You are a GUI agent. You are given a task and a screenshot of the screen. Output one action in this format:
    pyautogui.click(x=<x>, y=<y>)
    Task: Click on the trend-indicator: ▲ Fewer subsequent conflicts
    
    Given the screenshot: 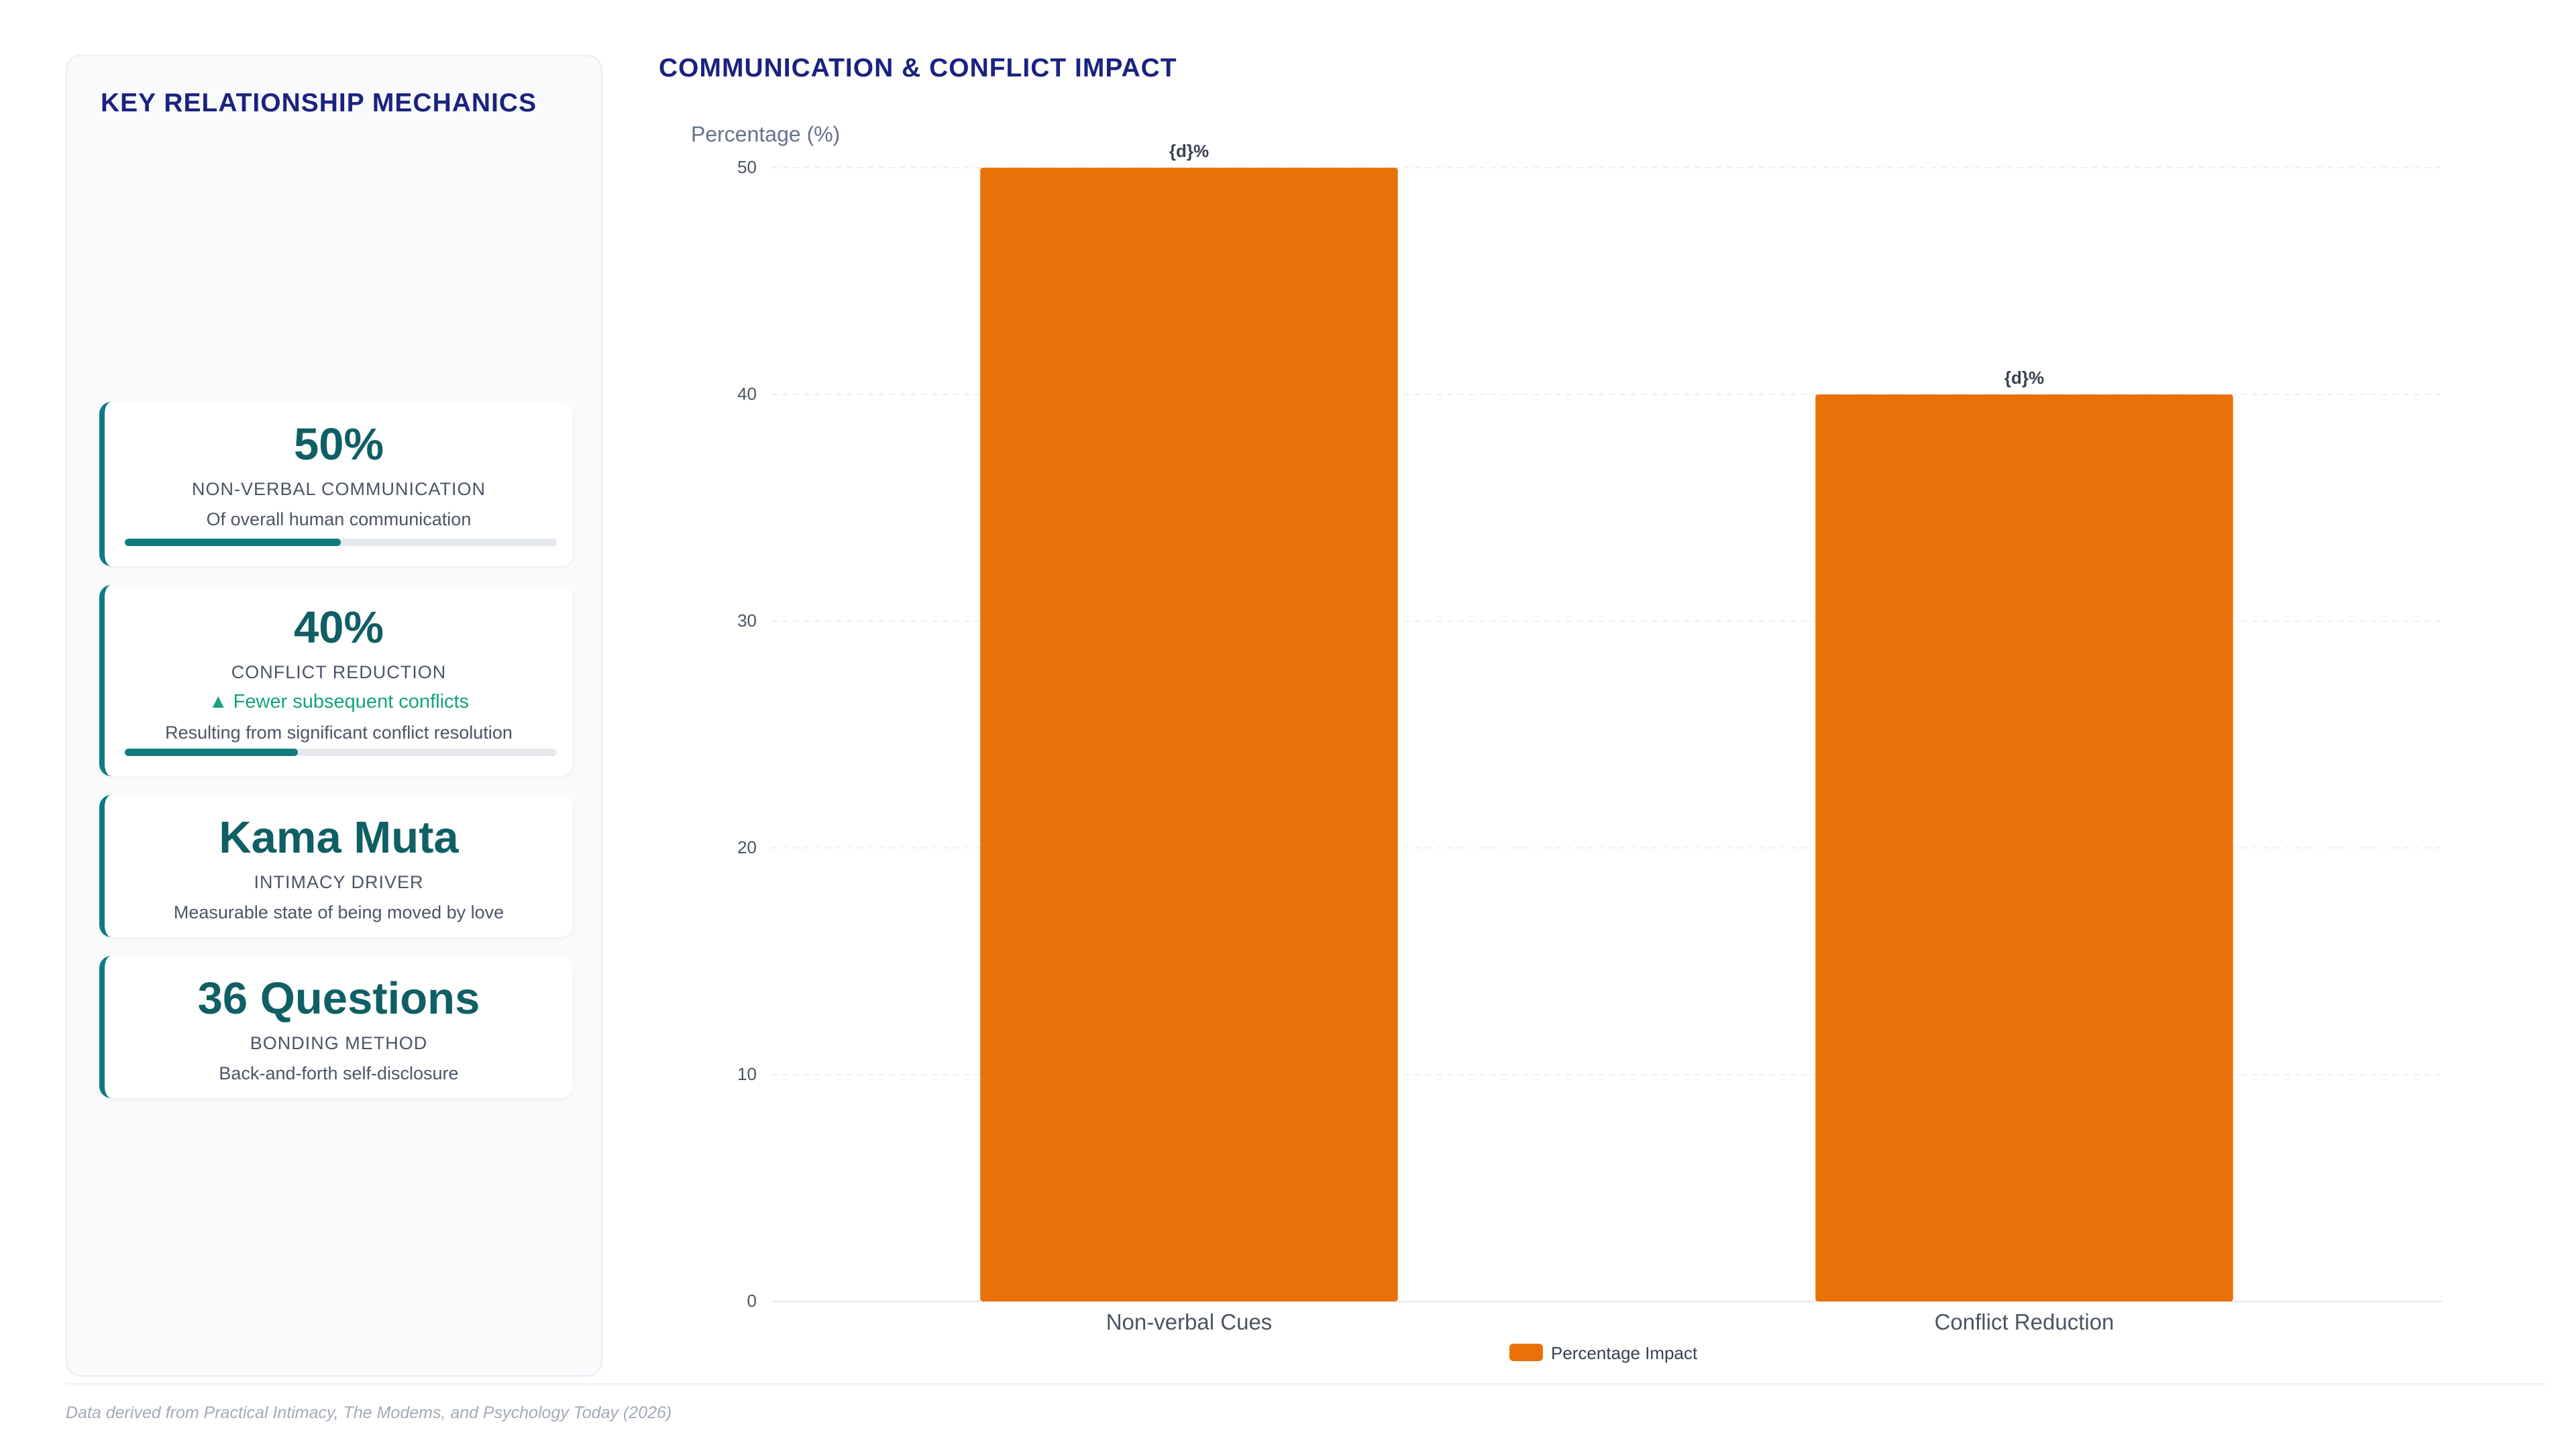 What is the action you would take?
    pyautogui.click(x=339, y=701)
    